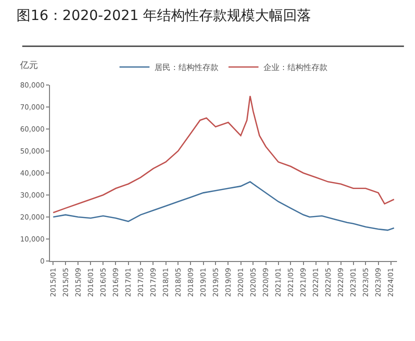  Describe the element at coordinates (164, 16) in the screenshot. I see `chart-title: 图16：2020-2021 年结构性存款规模大幅回落` at that location.